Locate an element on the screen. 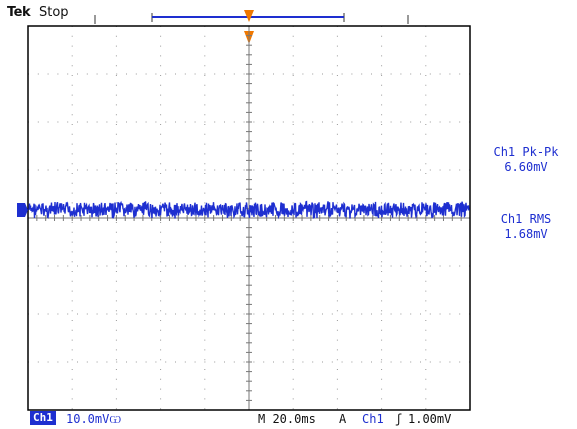 This screenshot has width=577, height=429. trigger-mode: A is located at coordinates (343, 419).